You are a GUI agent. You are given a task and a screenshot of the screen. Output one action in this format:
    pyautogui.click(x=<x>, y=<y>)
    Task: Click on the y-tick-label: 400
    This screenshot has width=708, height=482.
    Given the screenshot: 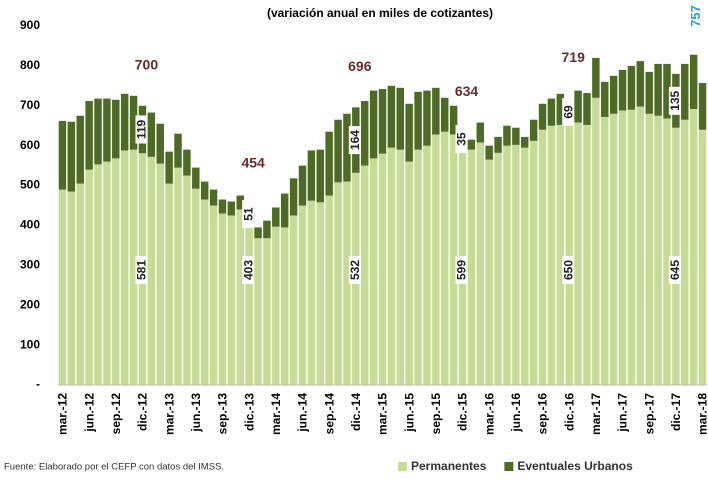 What is the action you would take?
    pyautogui.click(x=30, y=225)
    